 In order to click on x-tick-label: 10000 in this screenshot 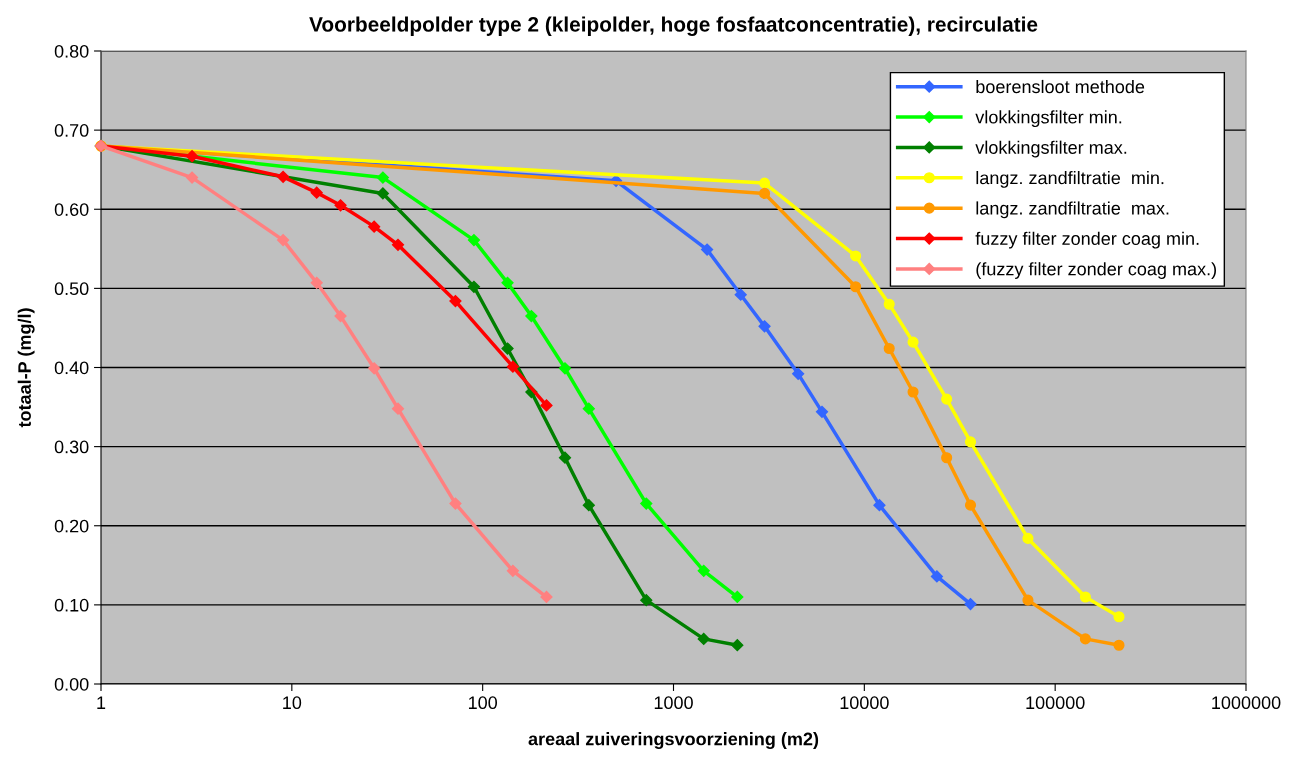, I will do `click(864, 703)`.